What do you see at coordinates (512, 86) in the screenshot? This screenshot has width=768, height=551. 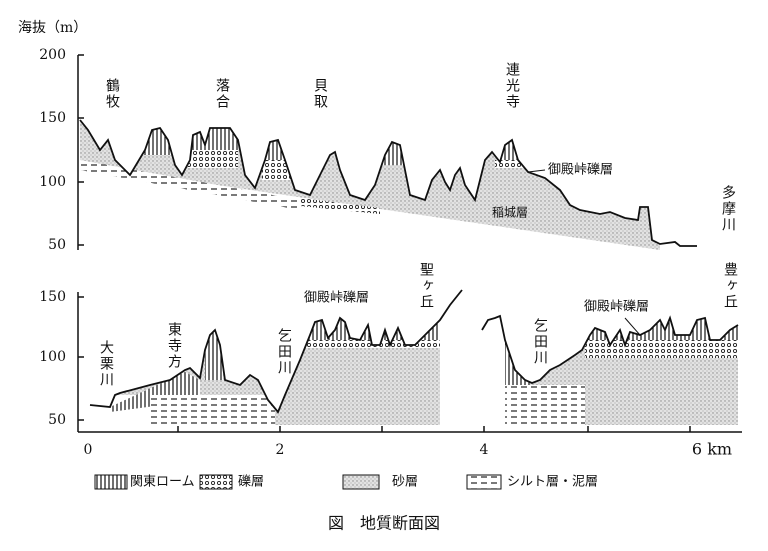 I see `place-label: 連光寺` at bounding box center [512, 86].